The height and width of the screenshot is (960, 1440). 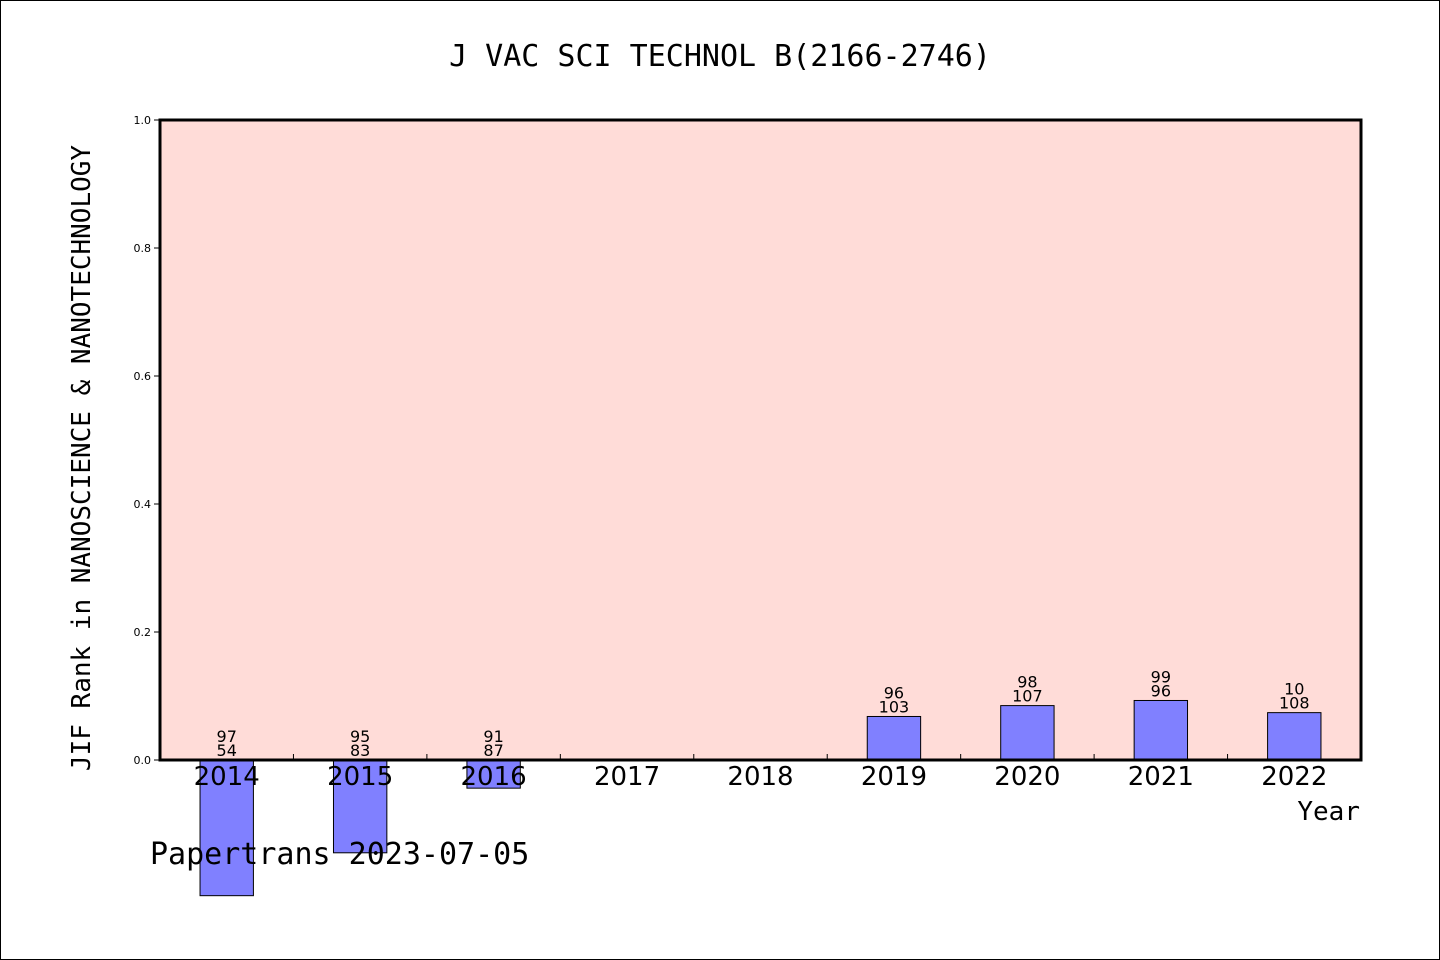 I want to click on bar-2019, so click(x=894, y=738).